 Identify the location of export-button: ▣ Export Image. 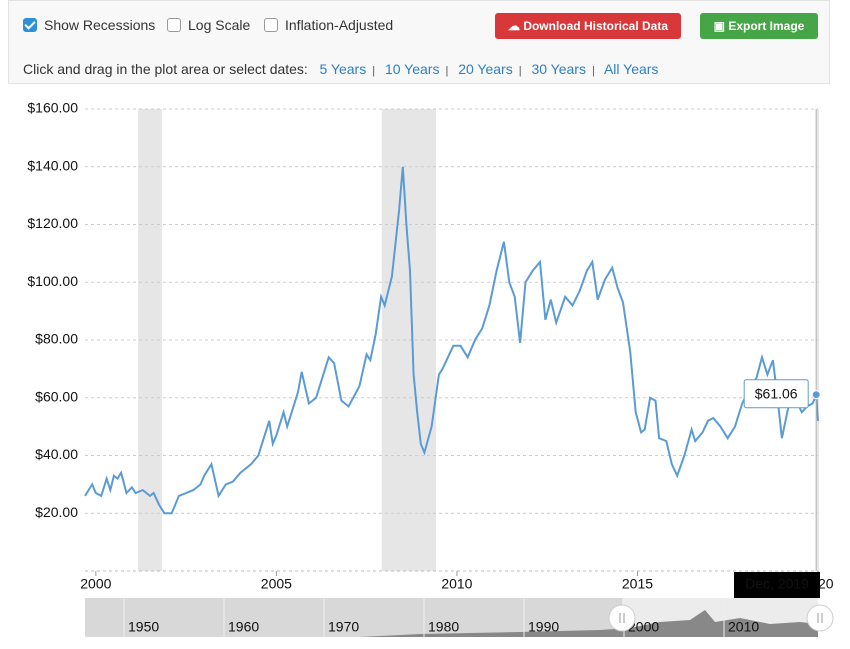
(759, 26).